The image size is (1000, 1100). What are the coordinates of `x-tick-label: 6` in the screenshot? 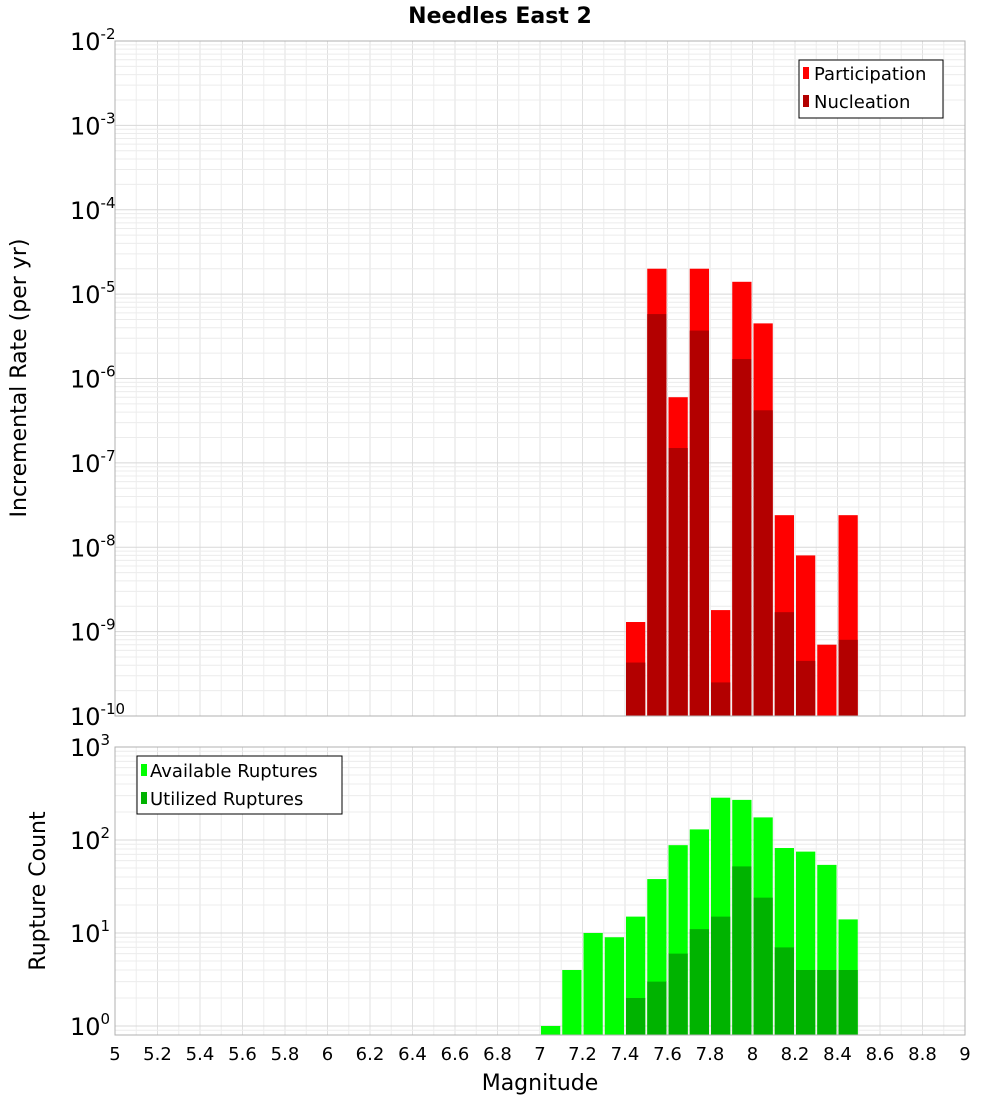 It's located at (327, 1054).